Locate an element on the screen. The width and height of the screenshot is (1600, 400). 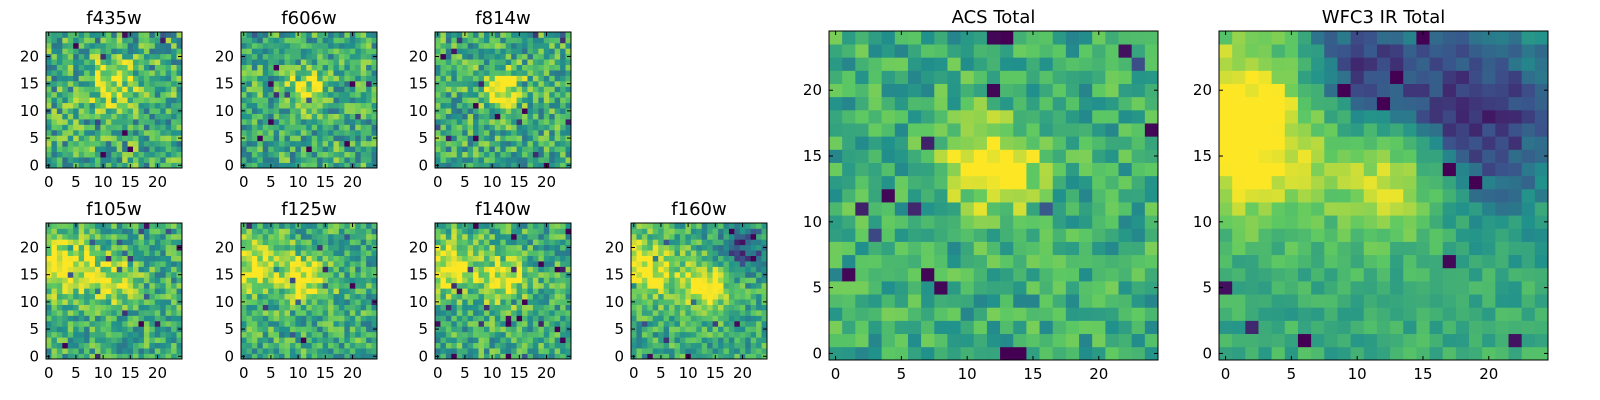
axes-frame is located at coordinates (503, 100).